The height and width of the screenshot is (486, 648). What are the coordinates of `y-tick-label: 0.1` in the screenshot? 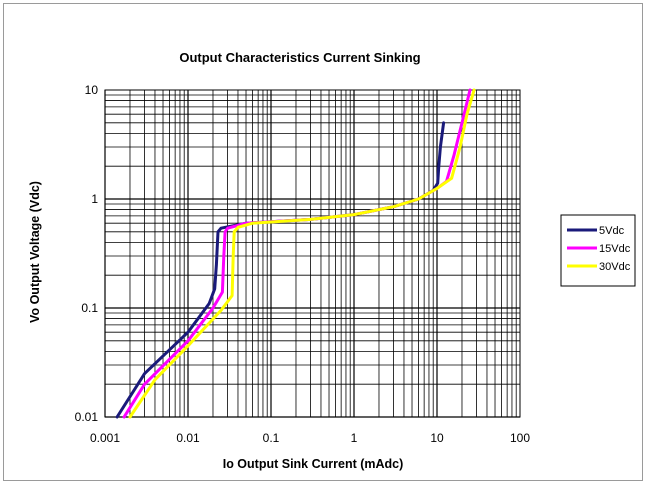 It's located at (89, 308).